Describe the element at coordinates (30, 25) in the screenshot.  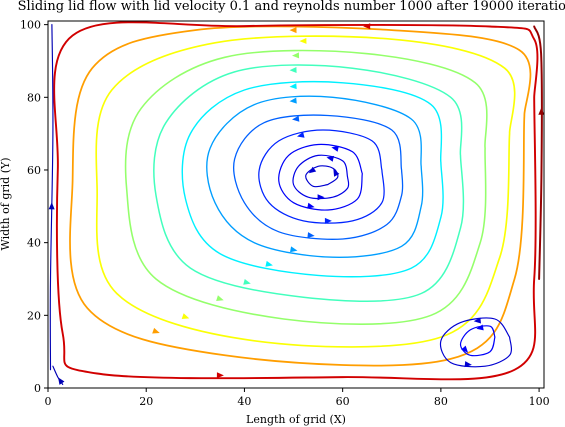
I see `y-tick-label-100: 100` at that location.